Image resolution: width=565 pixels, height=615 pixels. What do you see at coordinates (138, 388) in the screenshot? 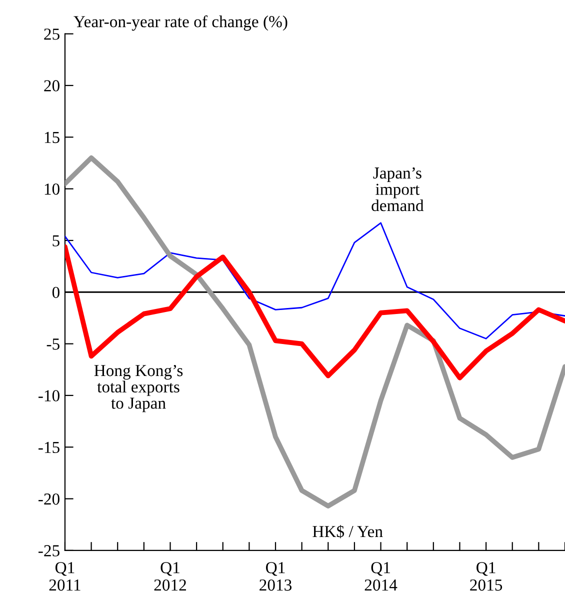
I see `series-label: Hong Kong’s total exports to Japan` at bounding box center [138, 388].